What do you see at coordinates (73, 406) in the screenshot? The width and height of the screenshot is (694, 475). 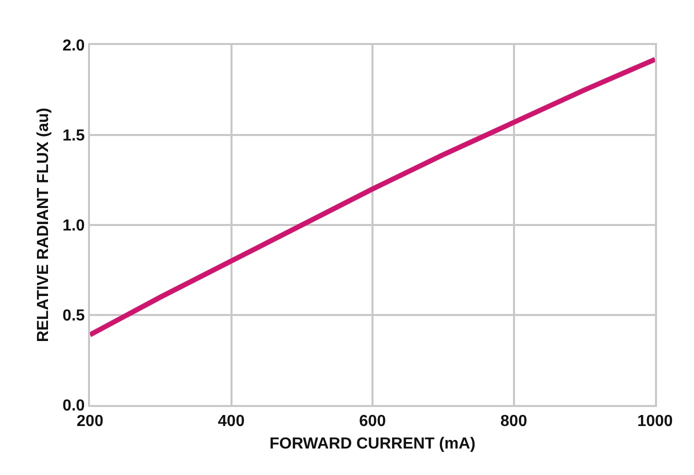 I see `y-tick-label: 0.0` at bounding box center [73, 406].